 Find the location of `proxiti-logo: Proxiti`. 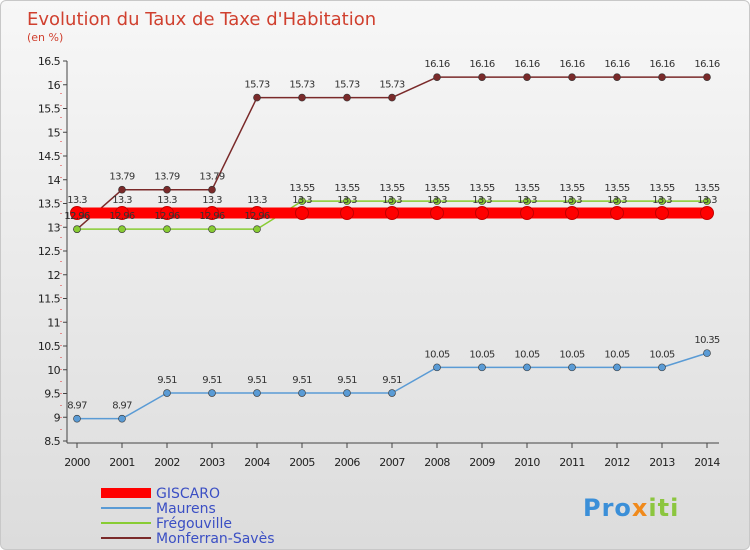

proxiti-logo: Proxiti is located at coordinates (631, 508).